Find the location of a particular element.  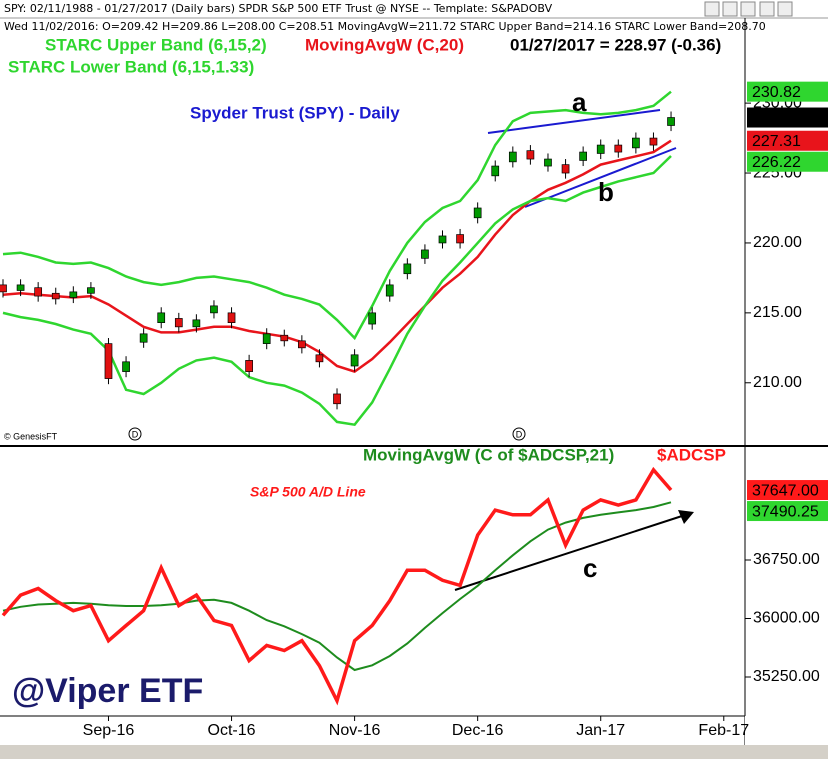

y-tick-label: 215.00 is located at coordinates (777, 312).